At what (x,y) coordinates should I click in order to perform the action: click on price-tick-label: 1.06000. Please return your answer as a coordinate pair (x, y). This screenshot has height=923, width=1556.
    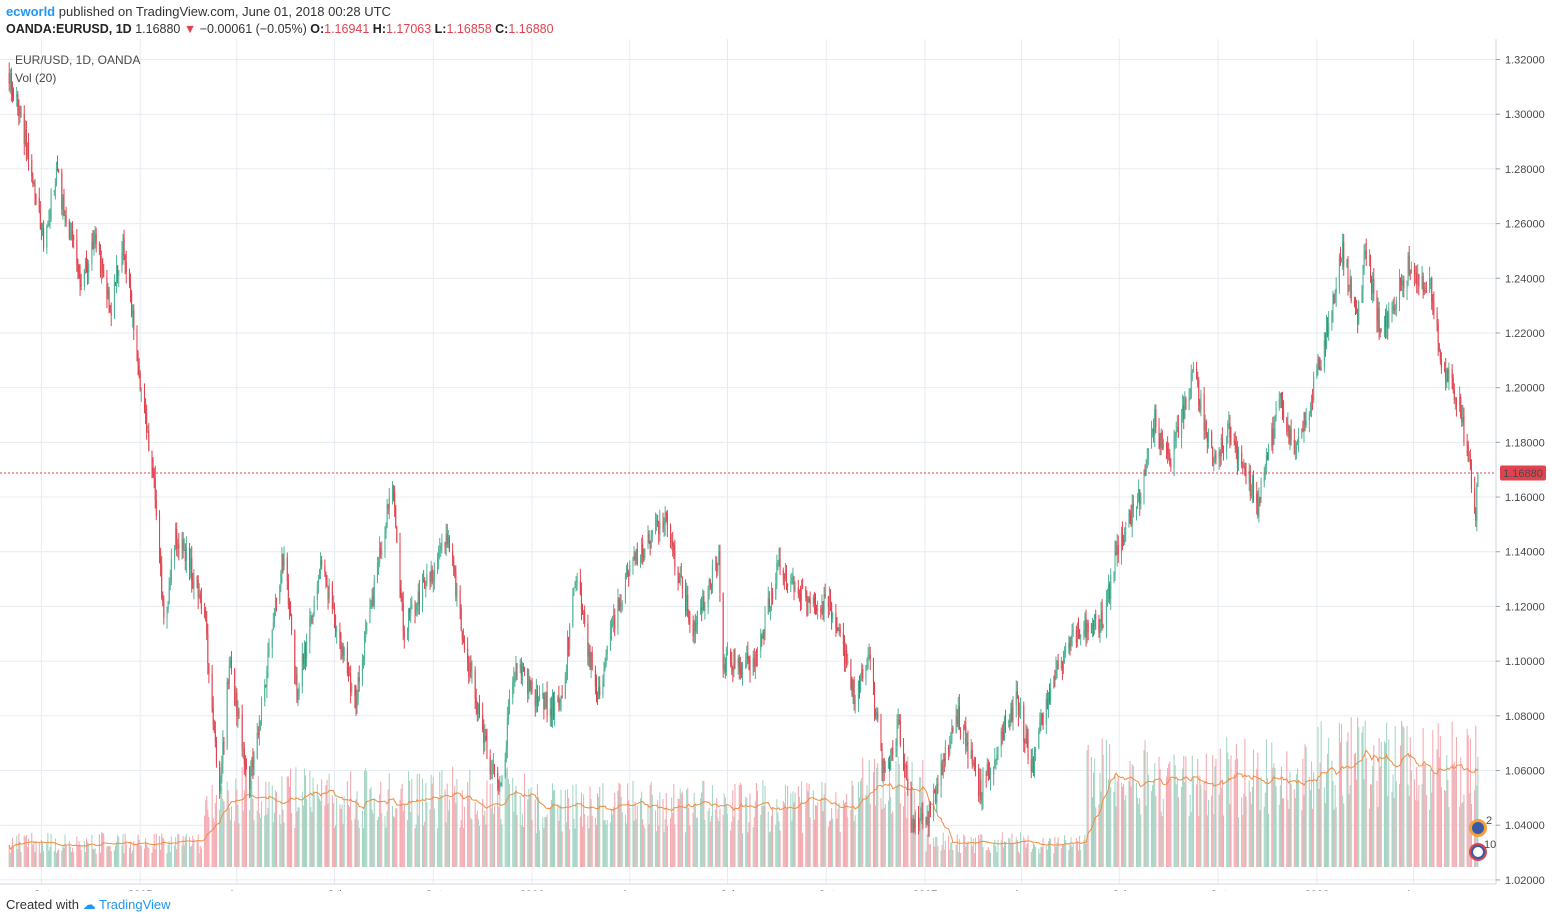
    Looking at the image, I should click on (1525, 772).